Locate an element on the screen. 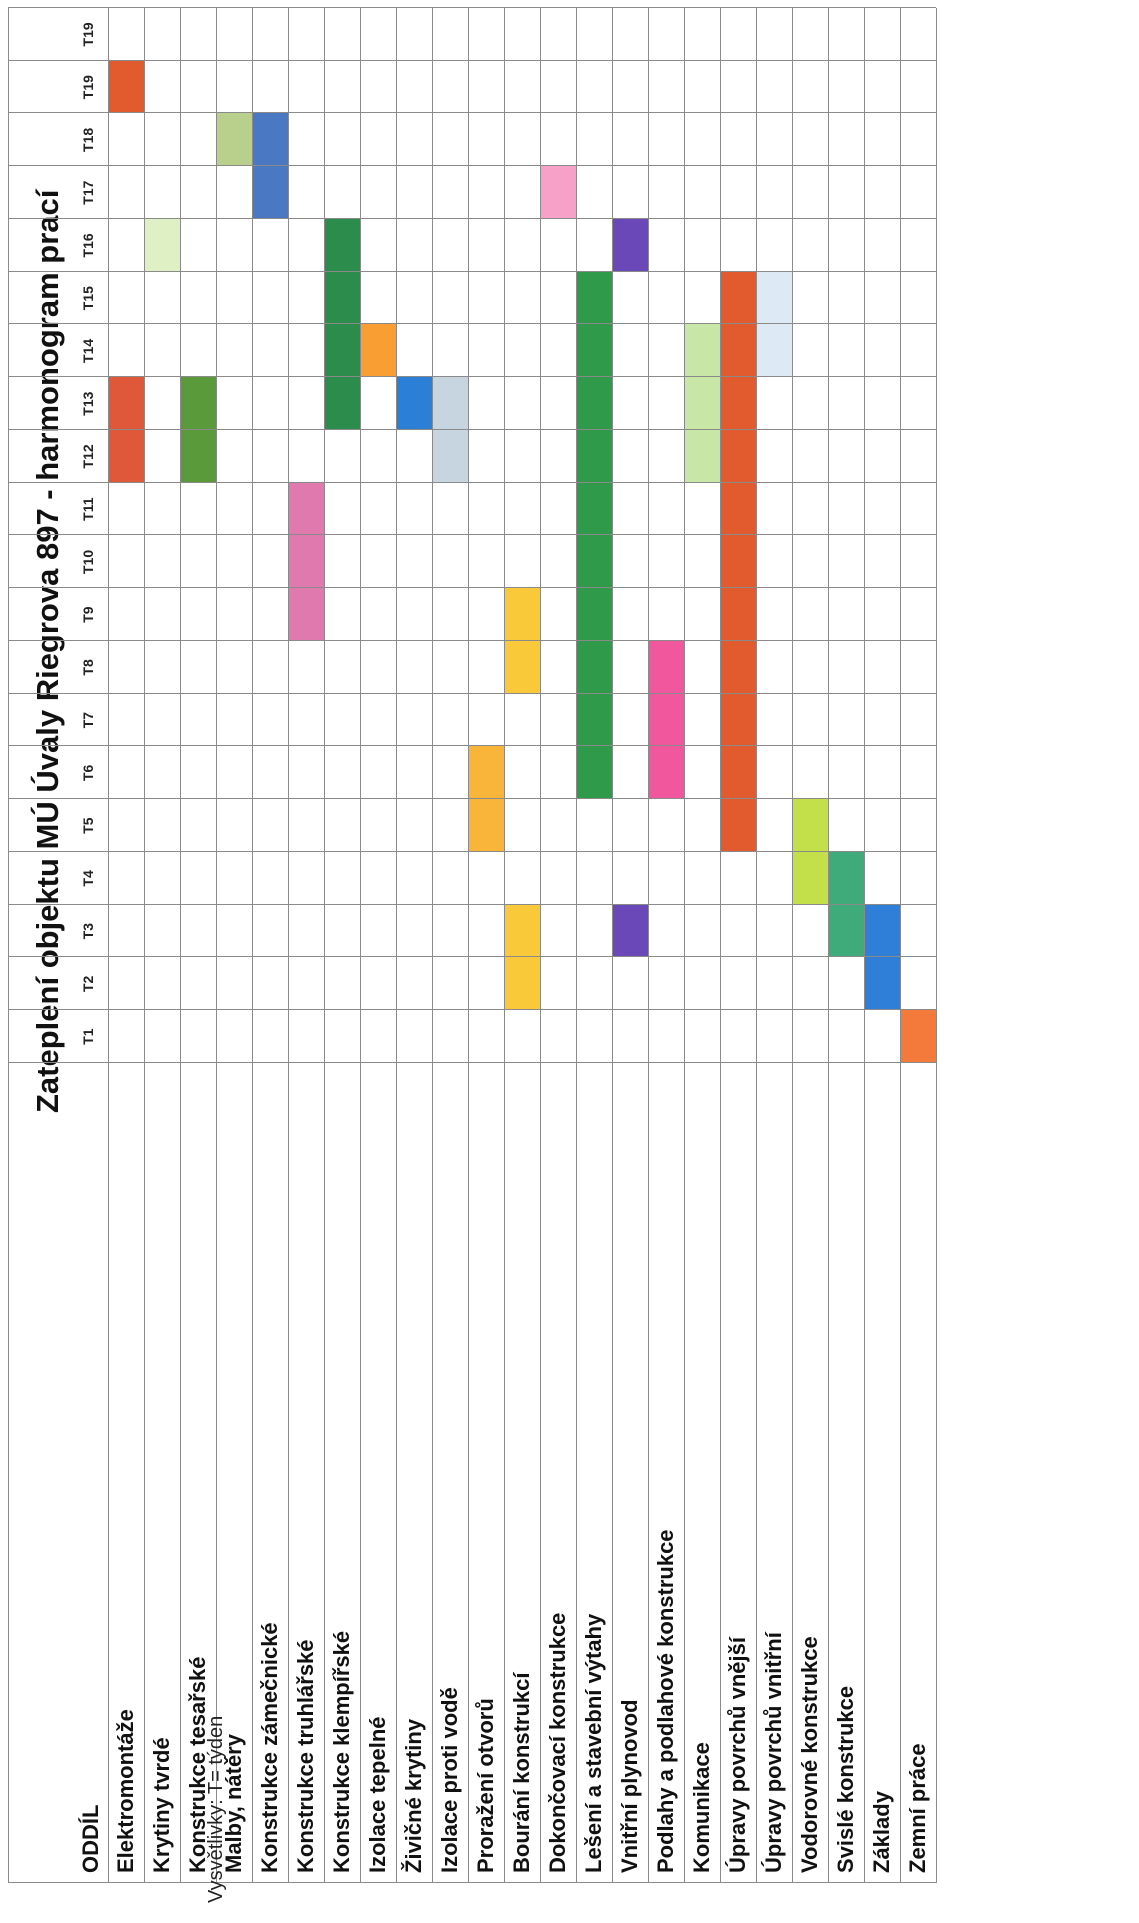  row-label: Konstrukce klempířské is located at coordinates (341, 1751).